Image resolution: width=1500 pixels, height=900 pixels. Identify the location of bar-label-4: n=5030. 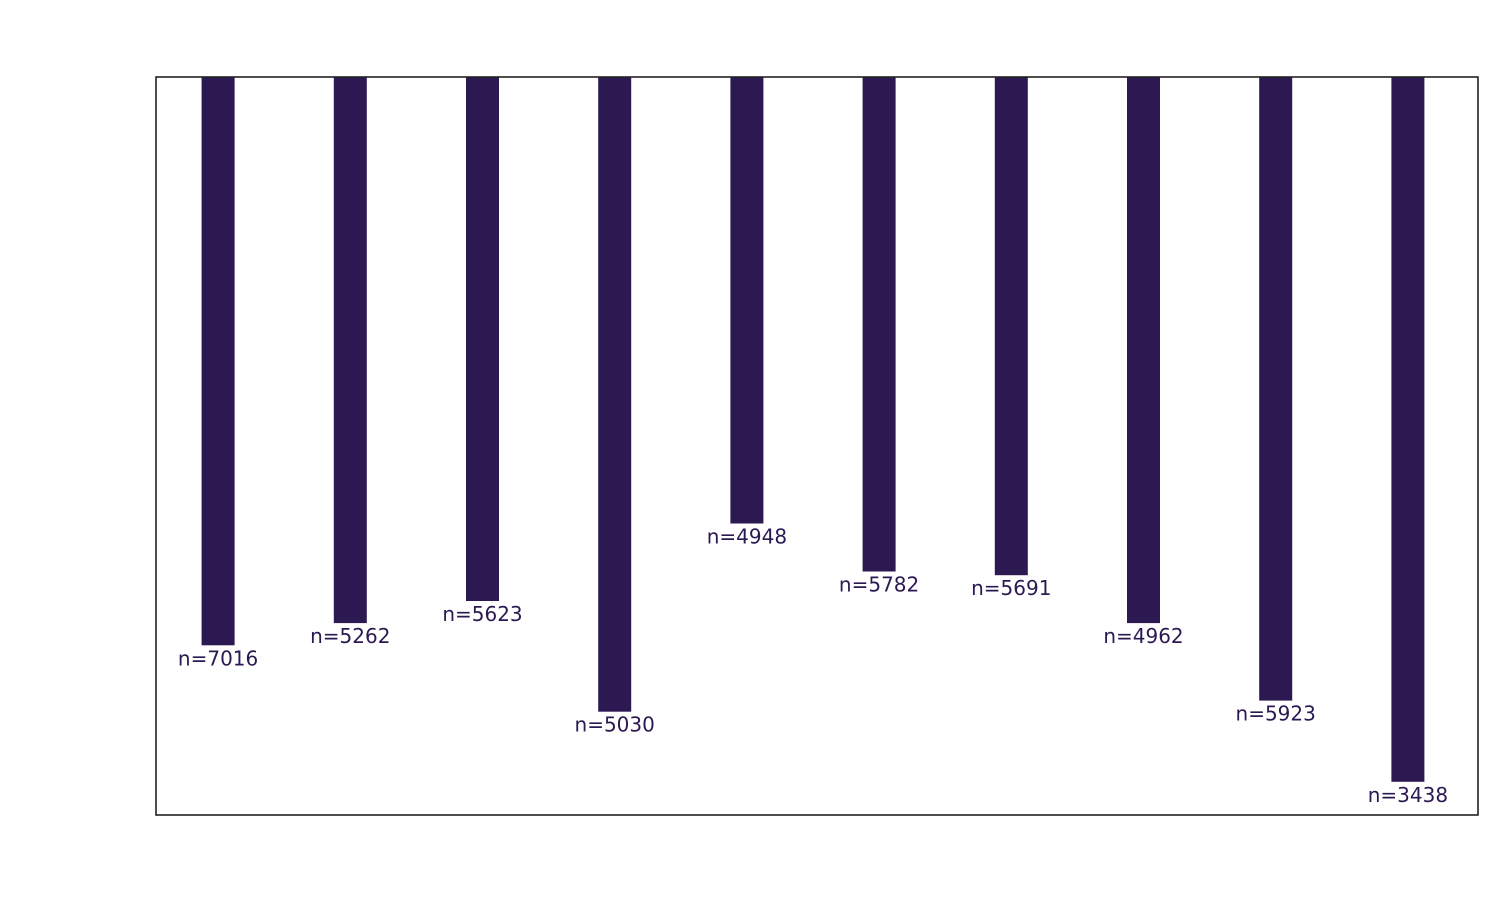
(615, 725).